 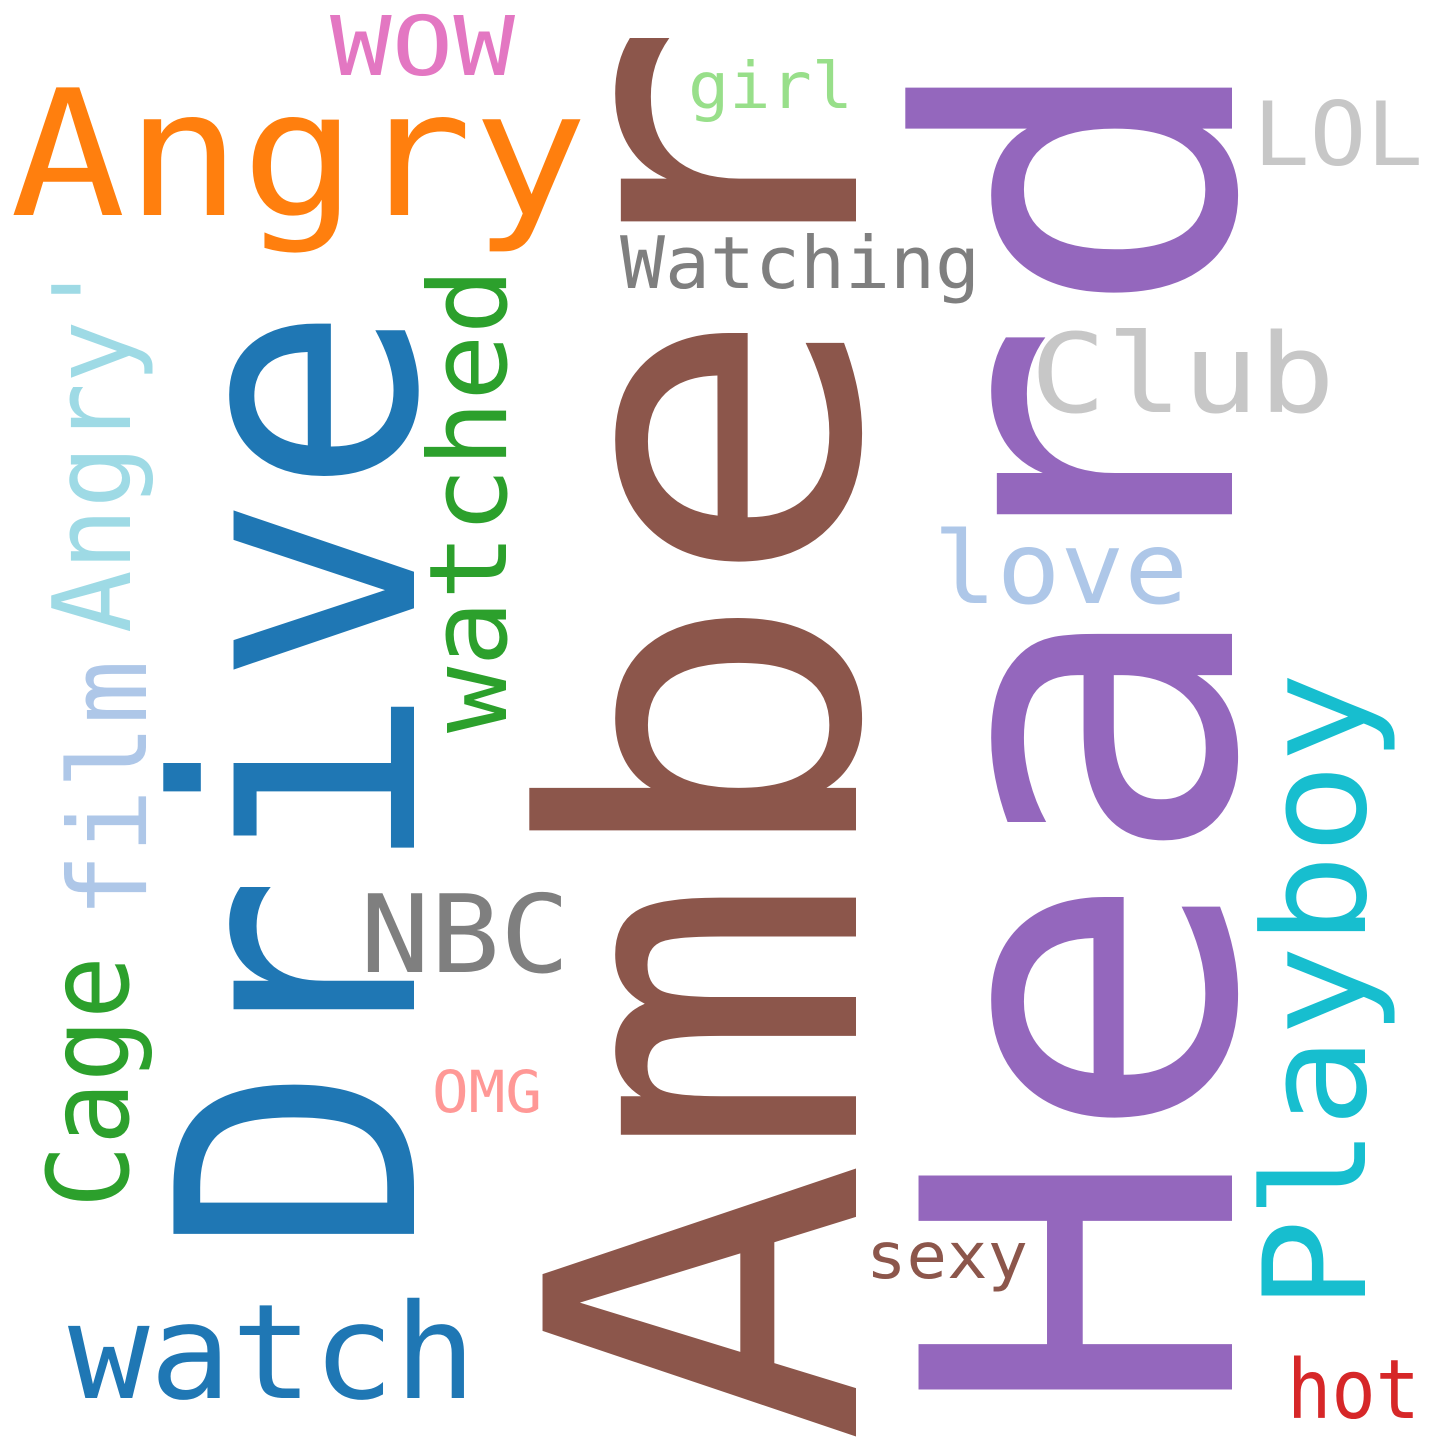 I want to click on word-club: Club, so click(x=1182, y=374).